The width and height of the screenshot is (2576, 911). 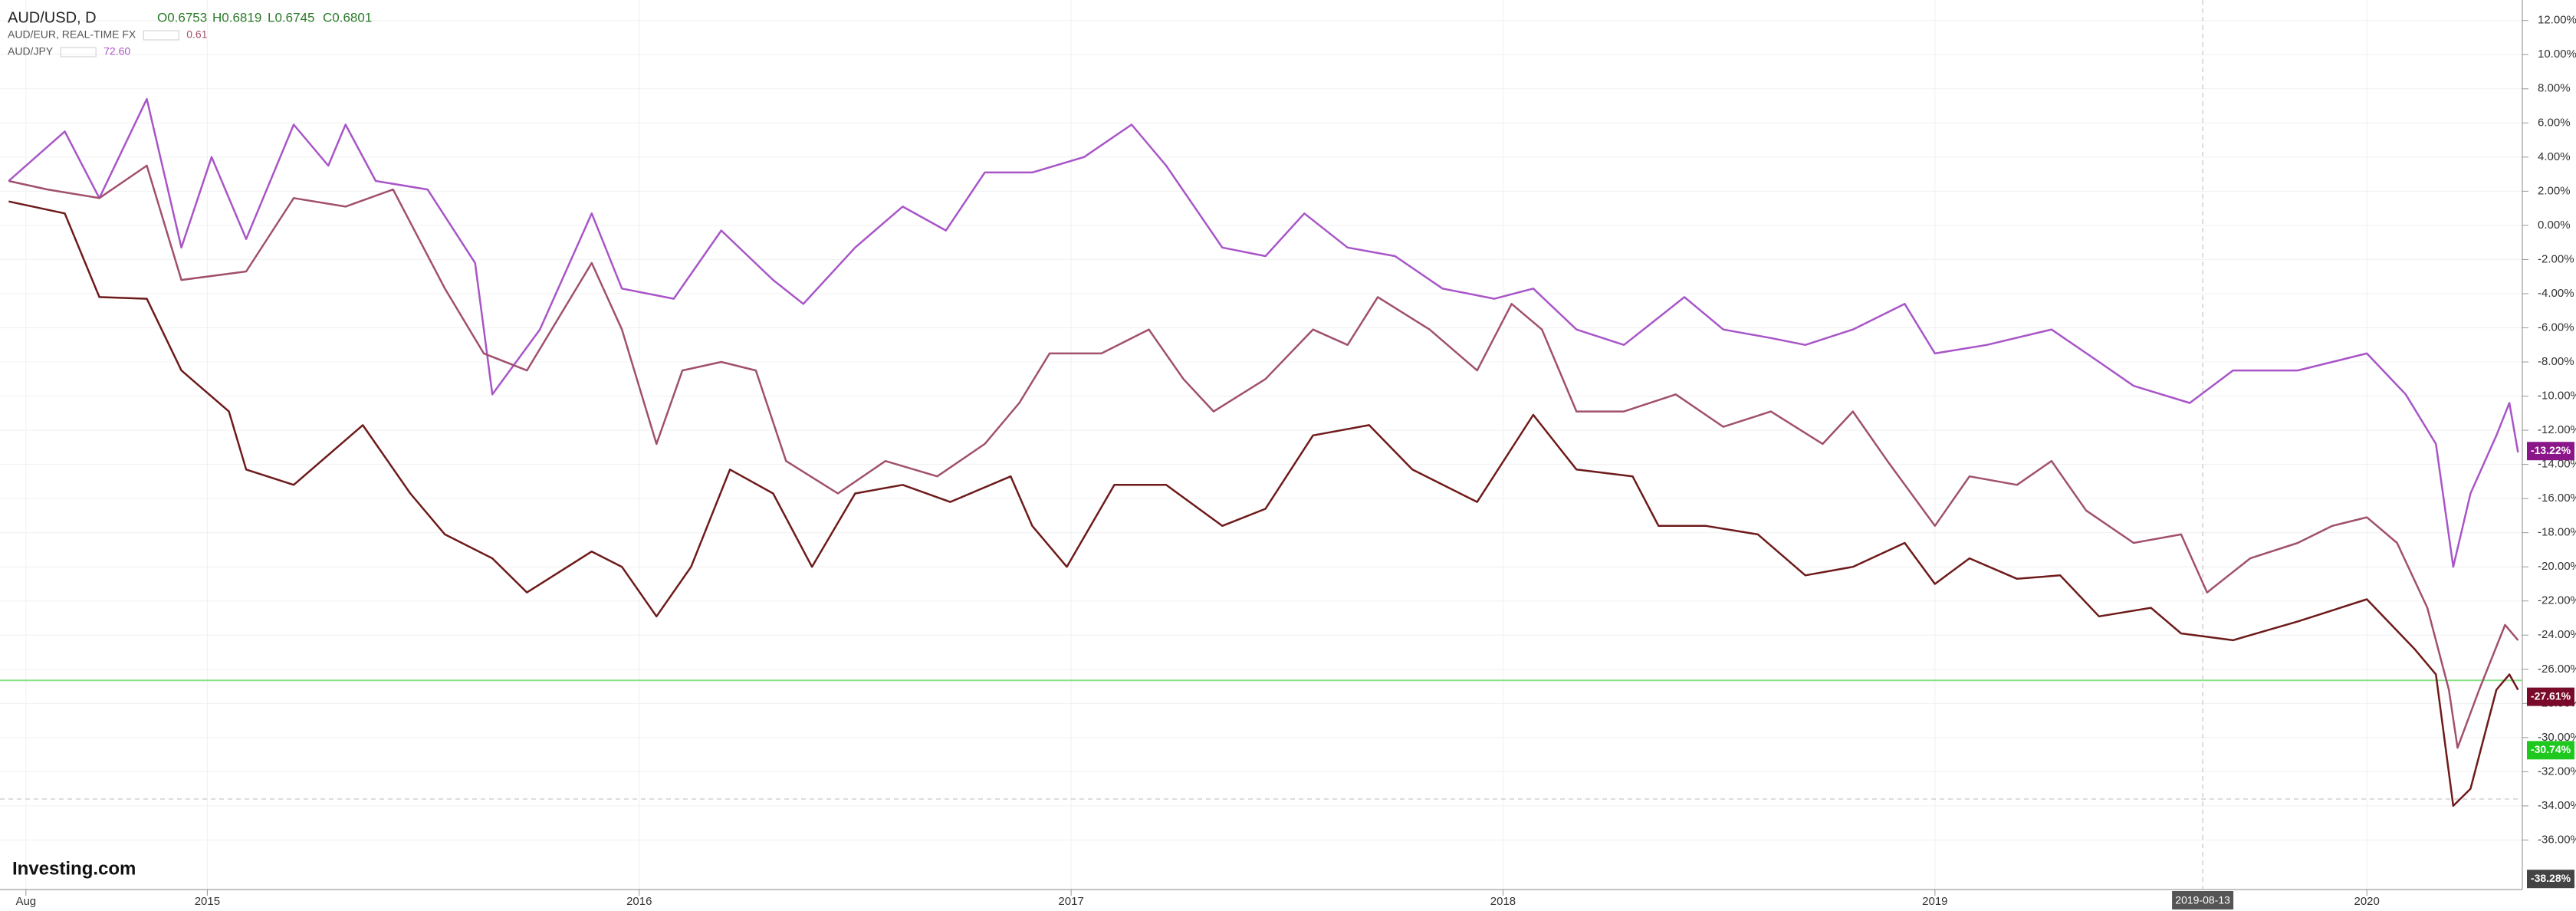 I want to click on y-tick-label: -20.00%, so click(x=2557, y=566).